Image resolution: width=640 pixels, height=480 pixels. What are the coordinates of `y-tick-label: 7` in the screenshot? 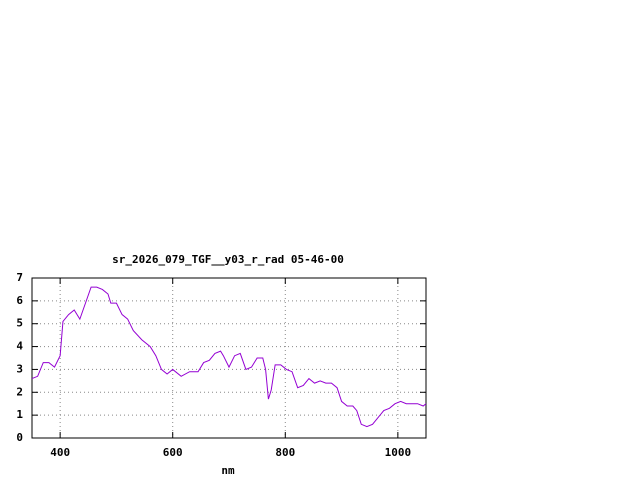 It's located at (19, 277).